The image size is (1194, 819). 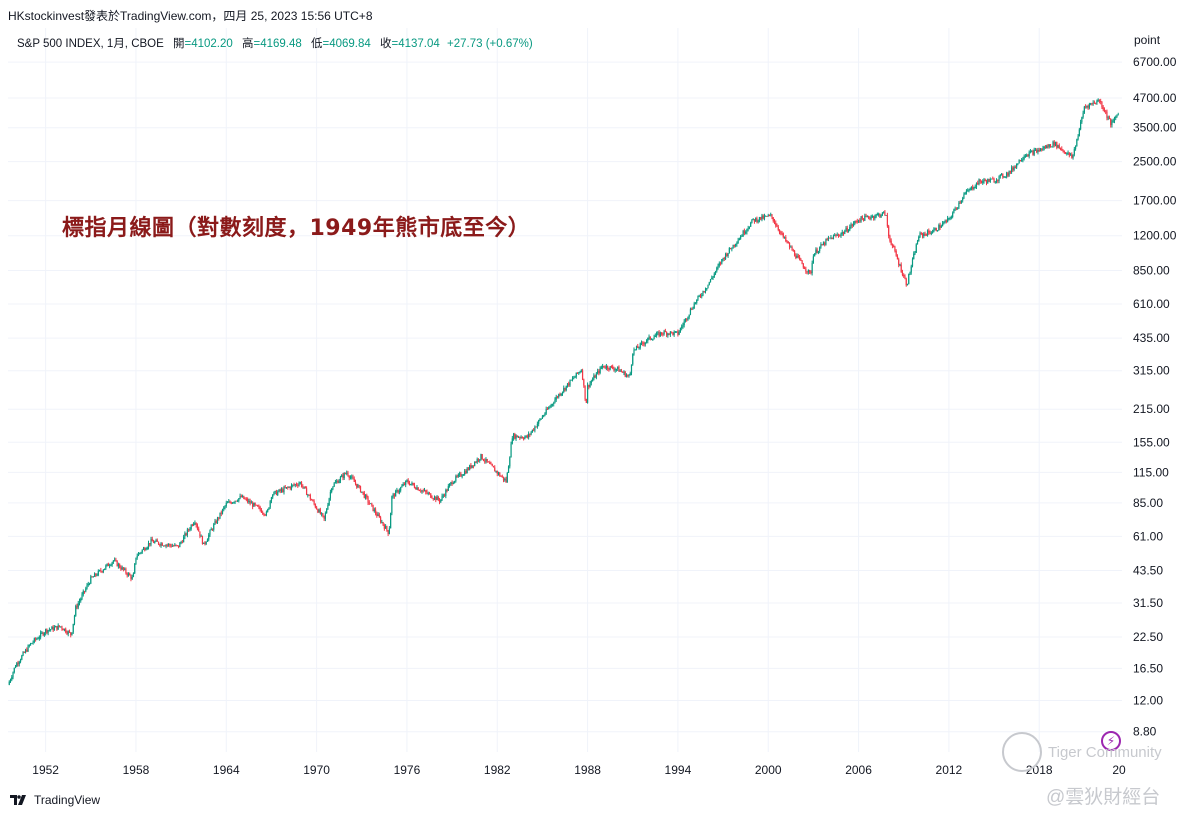 I want to click on chart-annotation: 標指月線圖（對數刻度，1949年熊市底至今）, so click(x=296, y=228).